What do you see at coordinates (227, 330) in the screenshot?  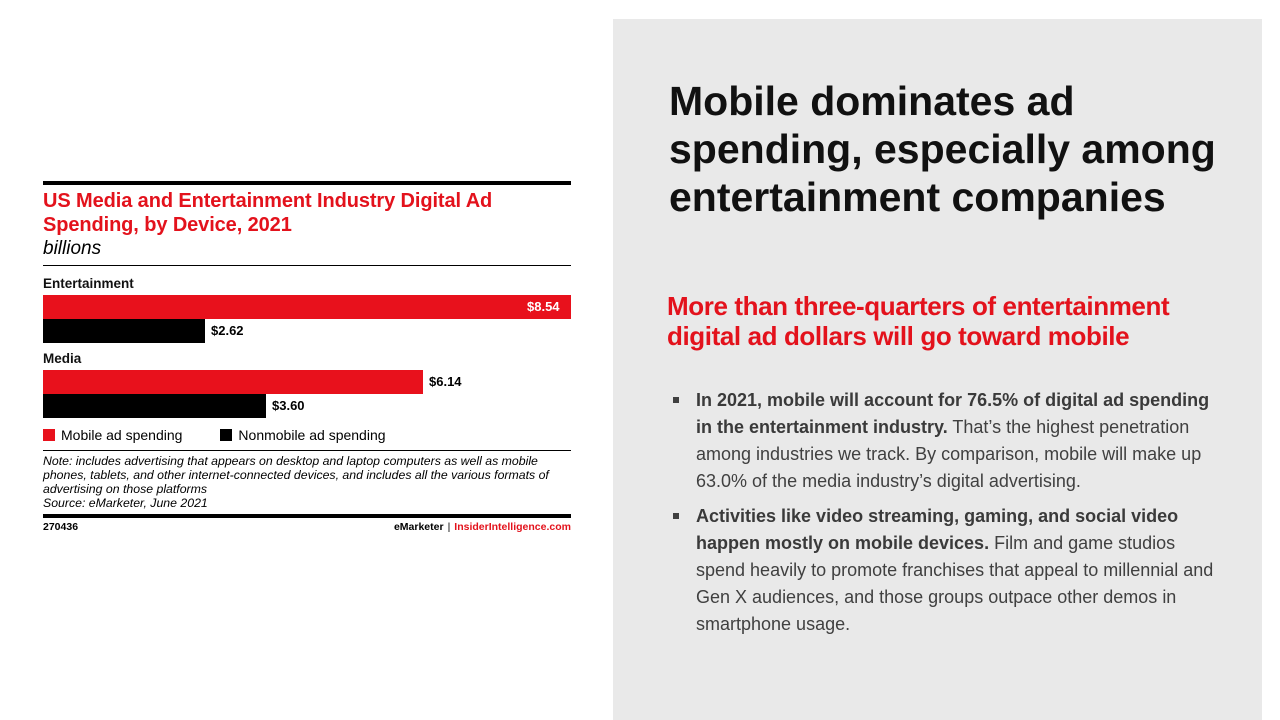 I see `value-label-entertainment-nonmobile: $2.62` at bounding box center [227, 330].